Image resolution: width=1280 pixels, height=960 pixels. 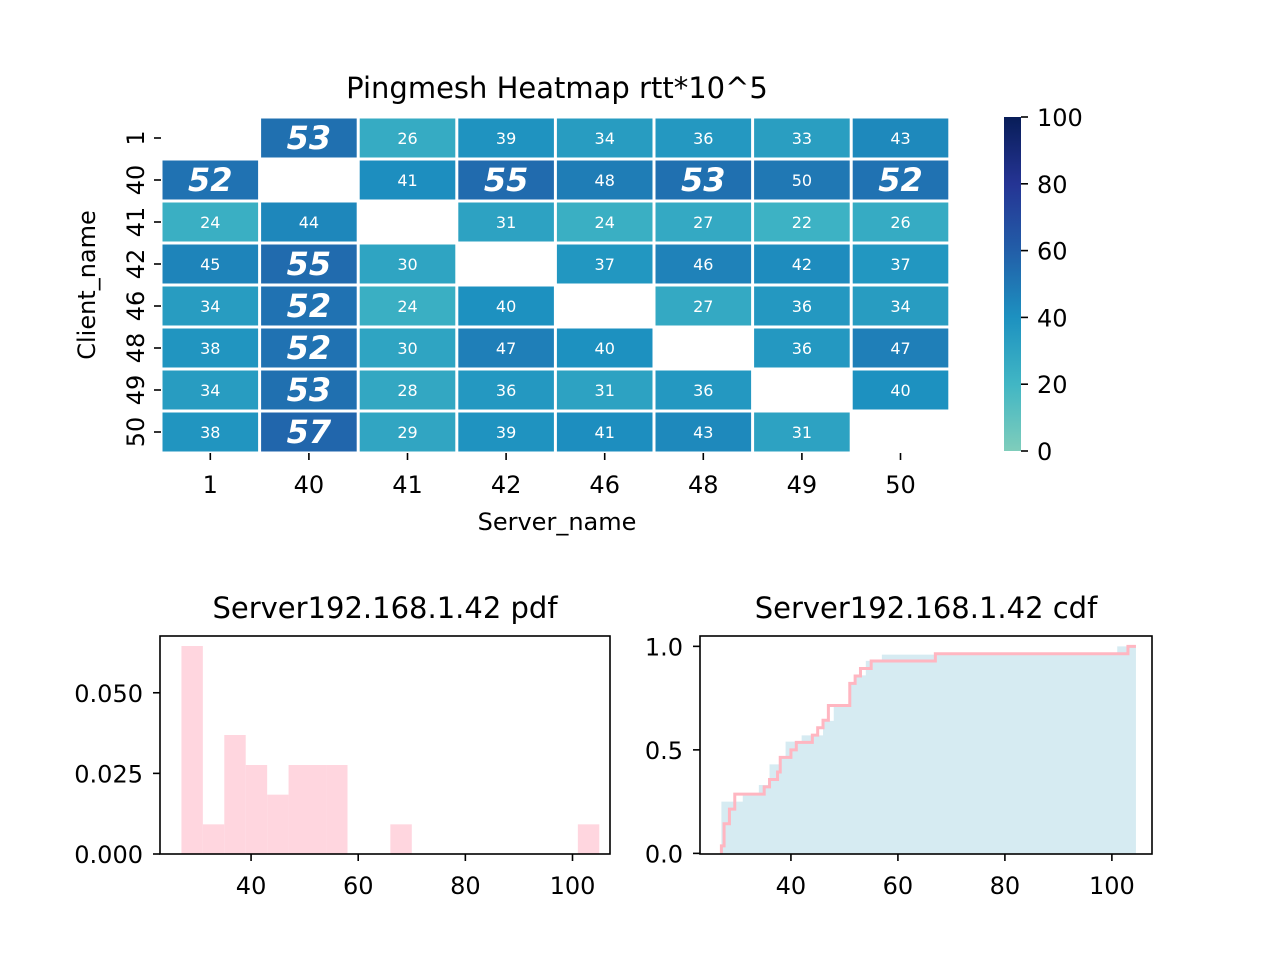 I want to click on pdf-x-tick-label: 60, so click(x=358, y=886).